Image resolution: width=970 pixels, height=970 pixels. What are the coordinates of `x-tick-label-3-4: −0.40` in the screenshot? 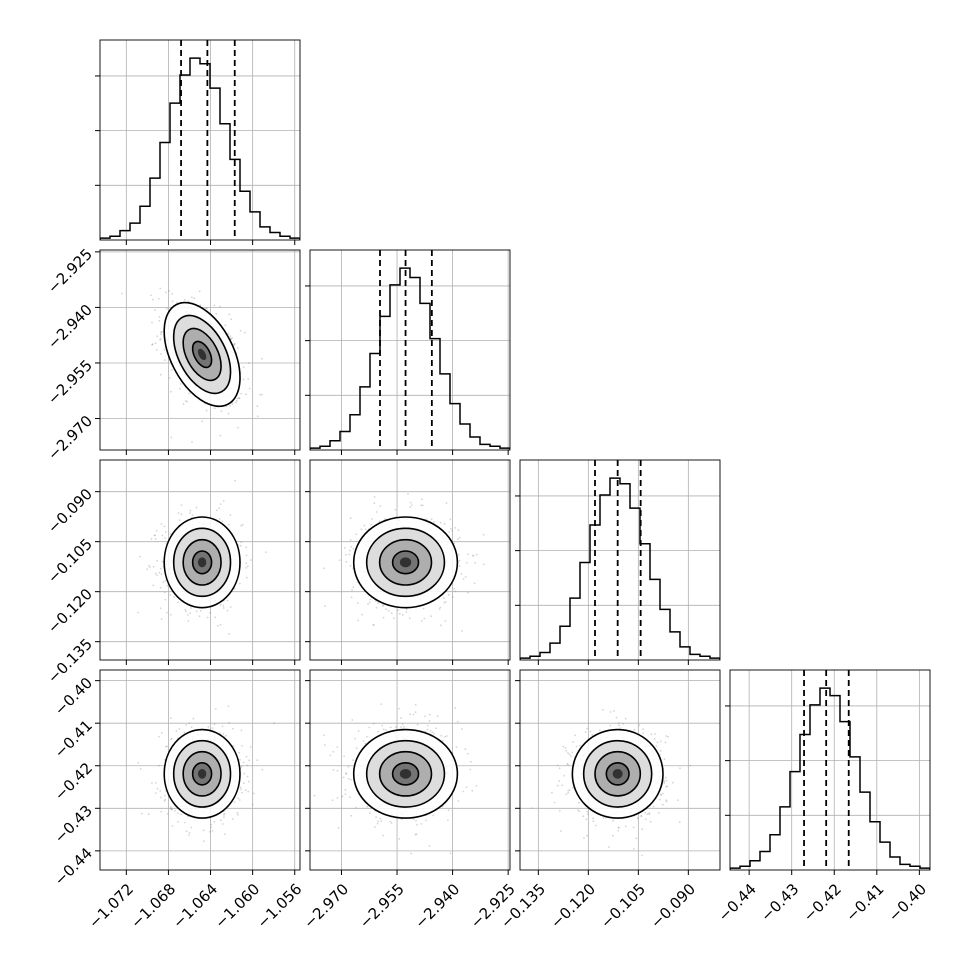 It's located at (907, 902).